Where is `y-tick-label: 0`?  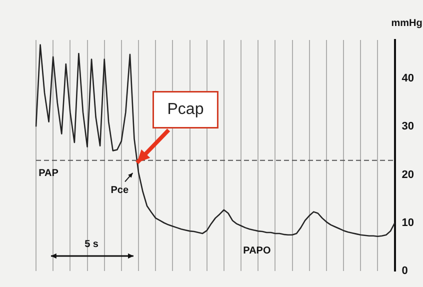 y-tick-label: 0 is located at coordinates (405, 271).